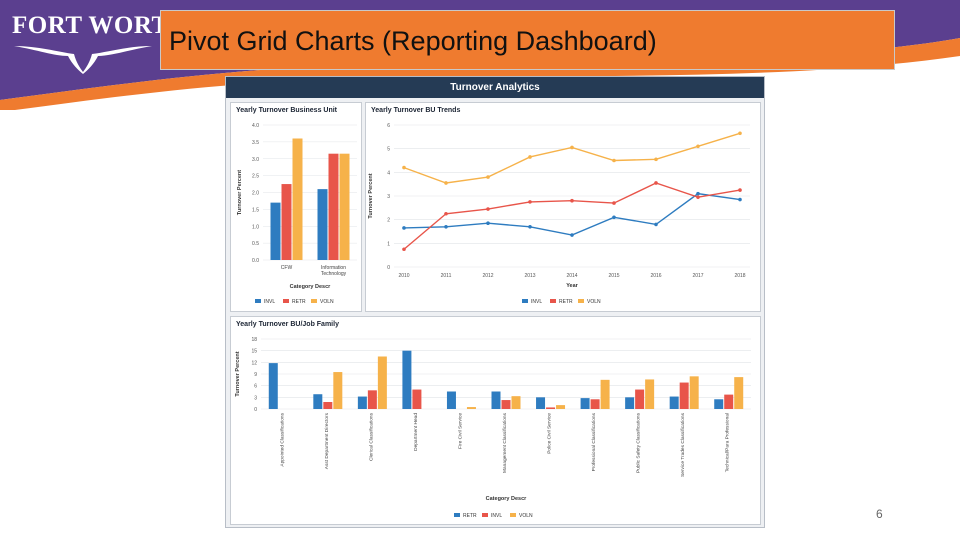 The height and width of the screenshot is (540, 960). What do you see at coordinates (571, 276) in the screenshot?
I see `x-tick-label: 2014` at bounding box center [571, 276].